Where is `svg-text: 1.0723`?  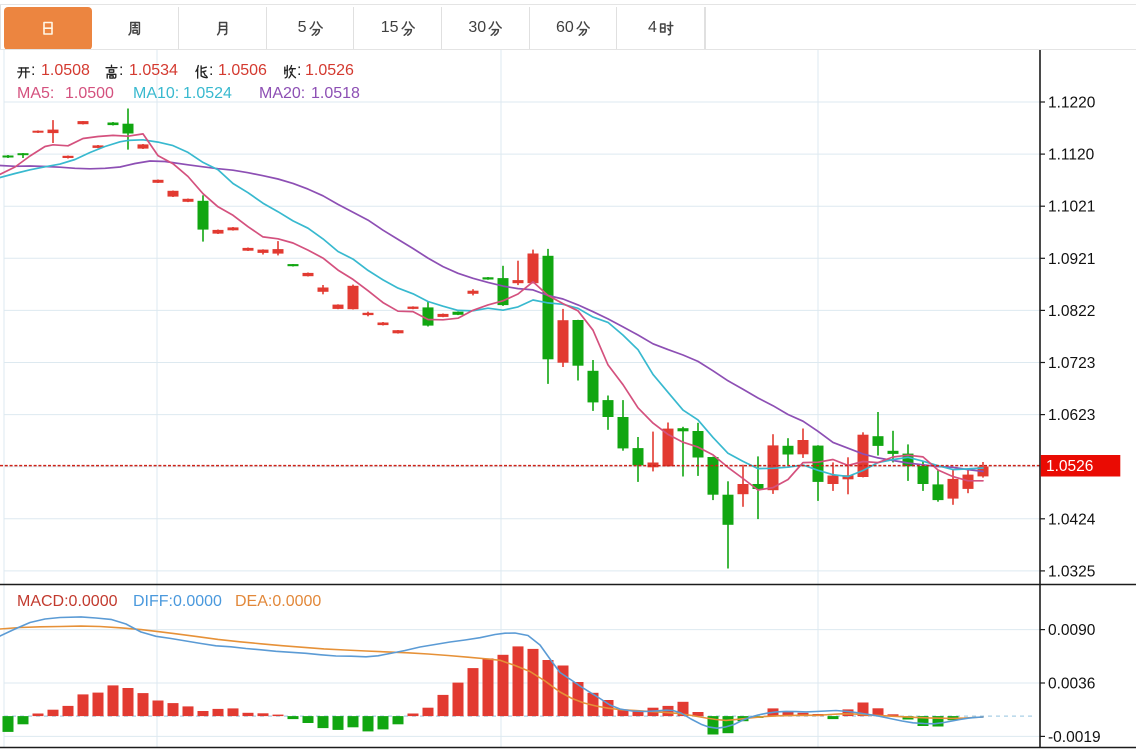 svg-text: 1.0723 is located at coordinates (1071, 363).